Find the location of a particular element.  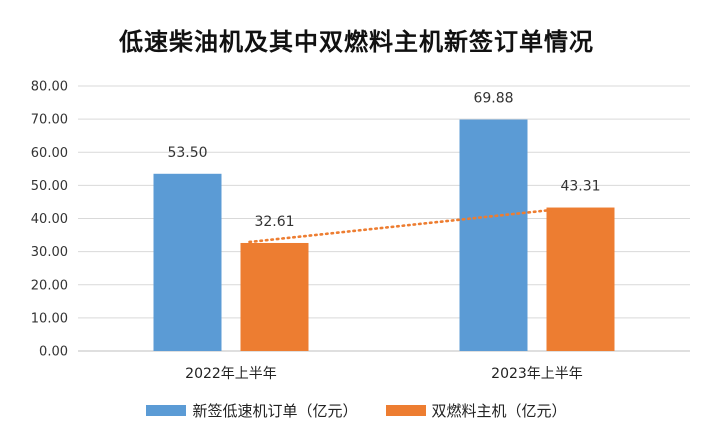

y-tick-label: 50.00 is located at coordinates (49, 186).